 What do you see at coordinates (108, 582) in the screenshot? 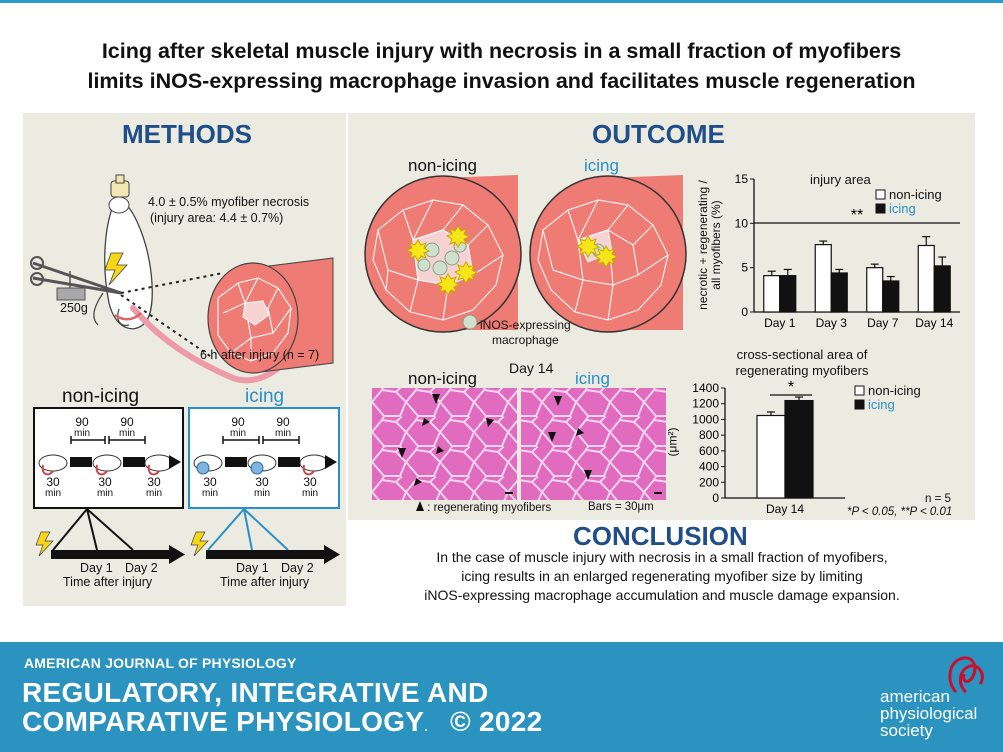
I see `non-icing-time-after-injury: Time after injury` at bounding box center [108, 582].